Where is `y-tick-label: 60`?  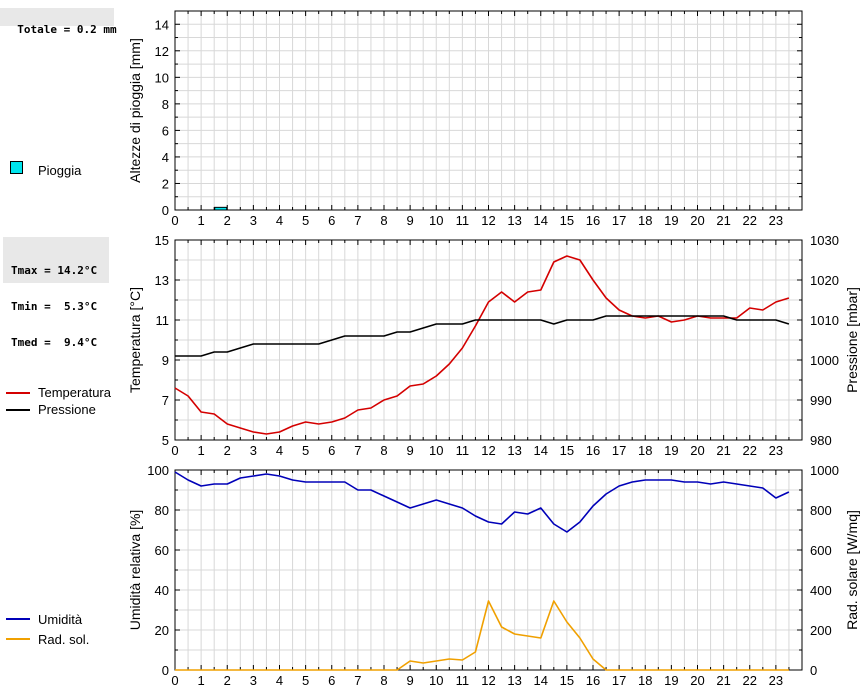 y-tick-label: 60 is located at coordinates (162, 550).